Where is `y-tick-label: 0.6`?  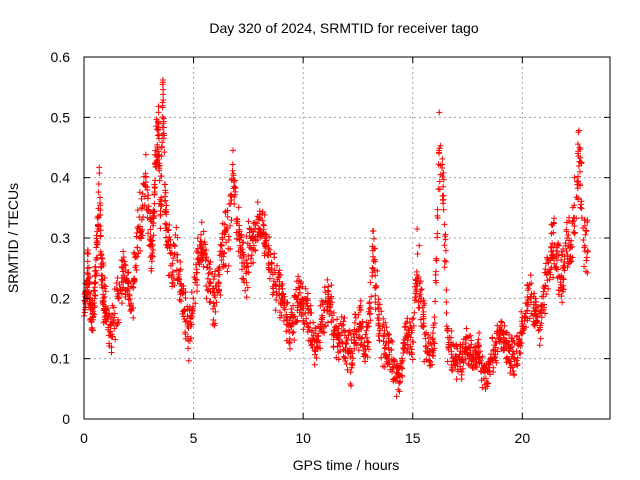
y-tick-label: 0.6 is located at coordinates (61, 57).